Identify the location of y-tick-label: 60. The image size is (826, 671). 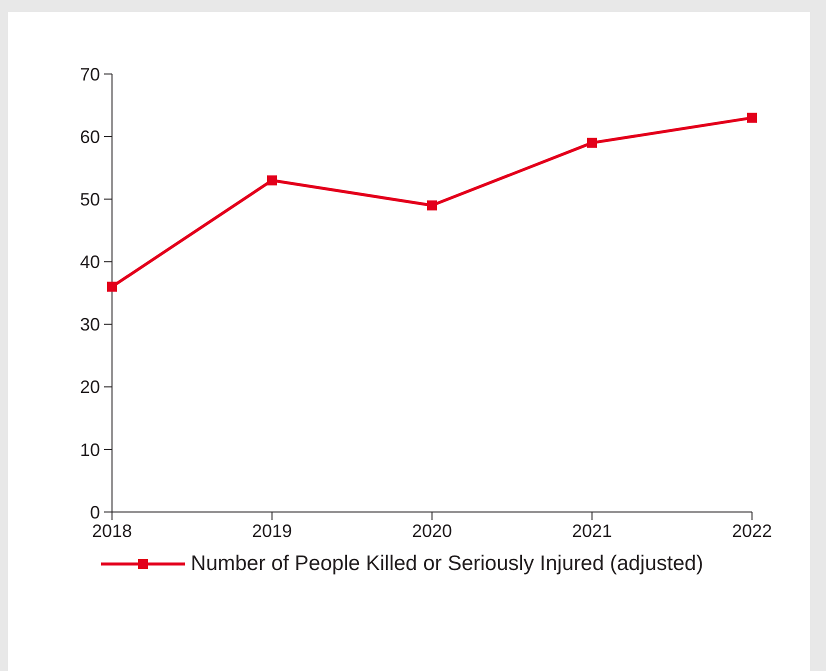
(90, 136).